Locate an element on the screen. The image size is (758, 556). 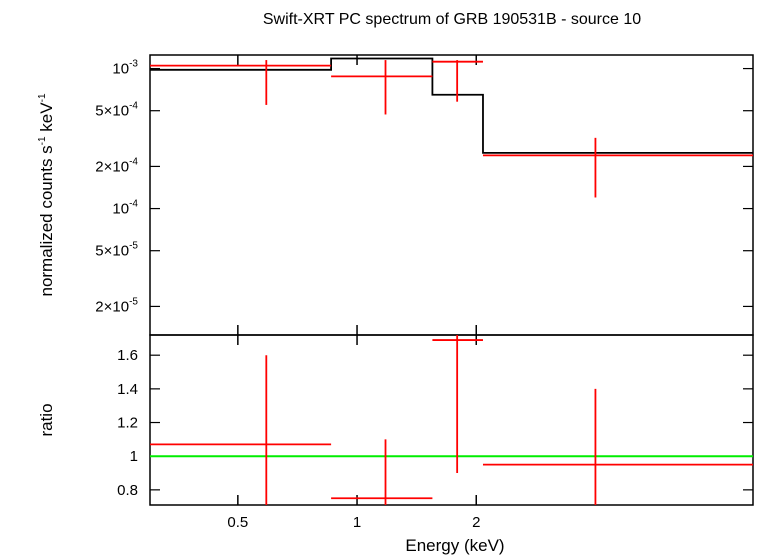
bottom-y-axis-label: ratio is located at coordinates (46, 419).